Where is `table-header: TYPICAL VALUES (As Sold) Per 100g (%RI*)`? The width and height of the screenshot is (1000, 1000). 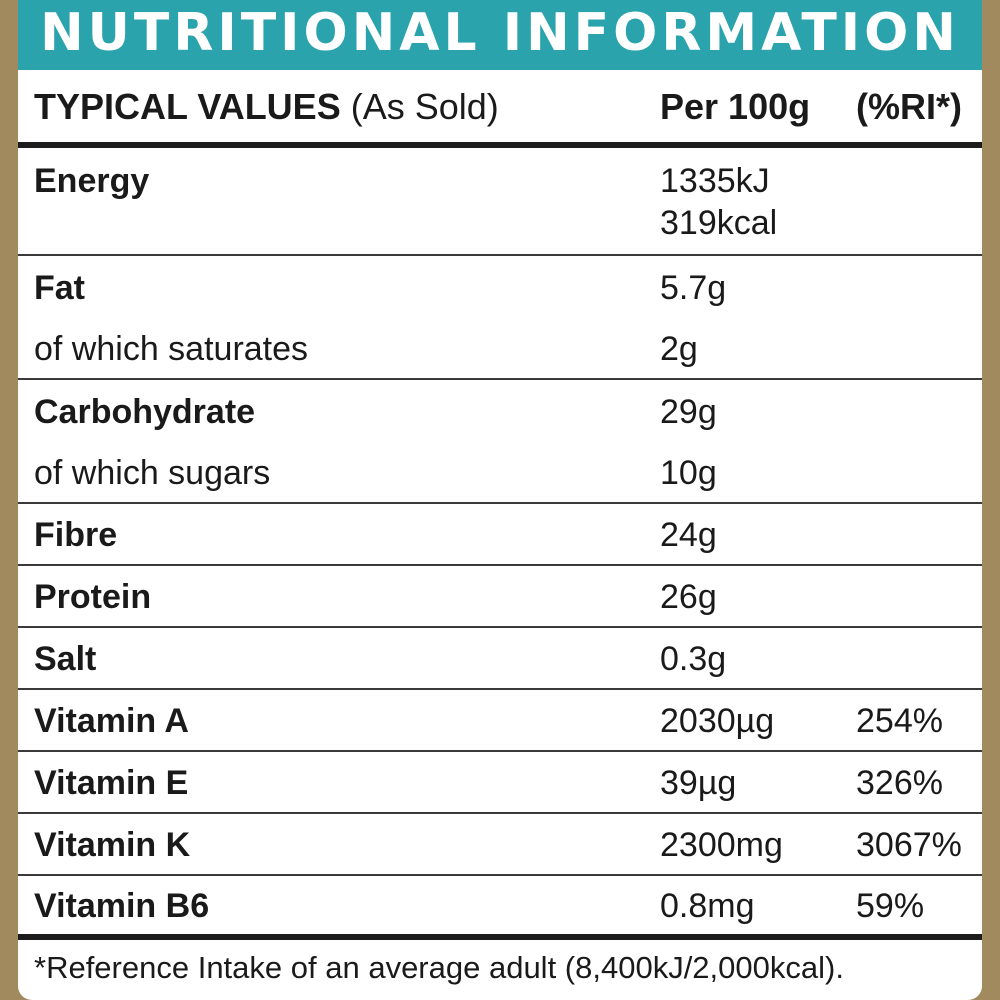 table-header: TYPICAL VALUES (As Sold) Per 100g (%RI*) is located at coordinates (500, 109).